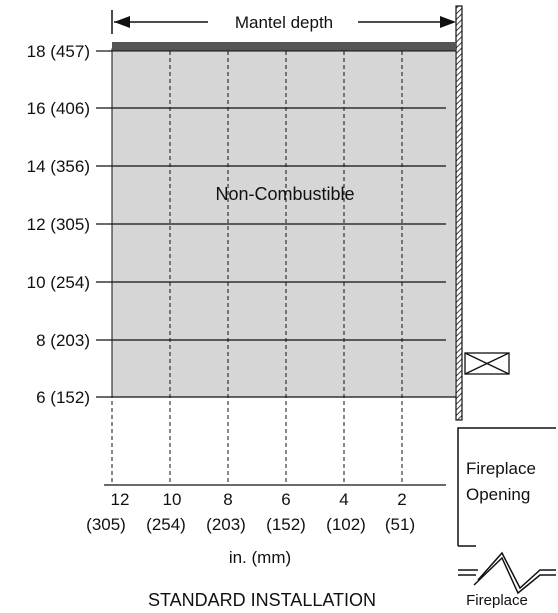 The width and height of the screenshot is (558, 613). What do you see at coordinates (497, 600) in the screenshot?
I see `fireplace-label: Fireplace` at bounding box center [497, 600].